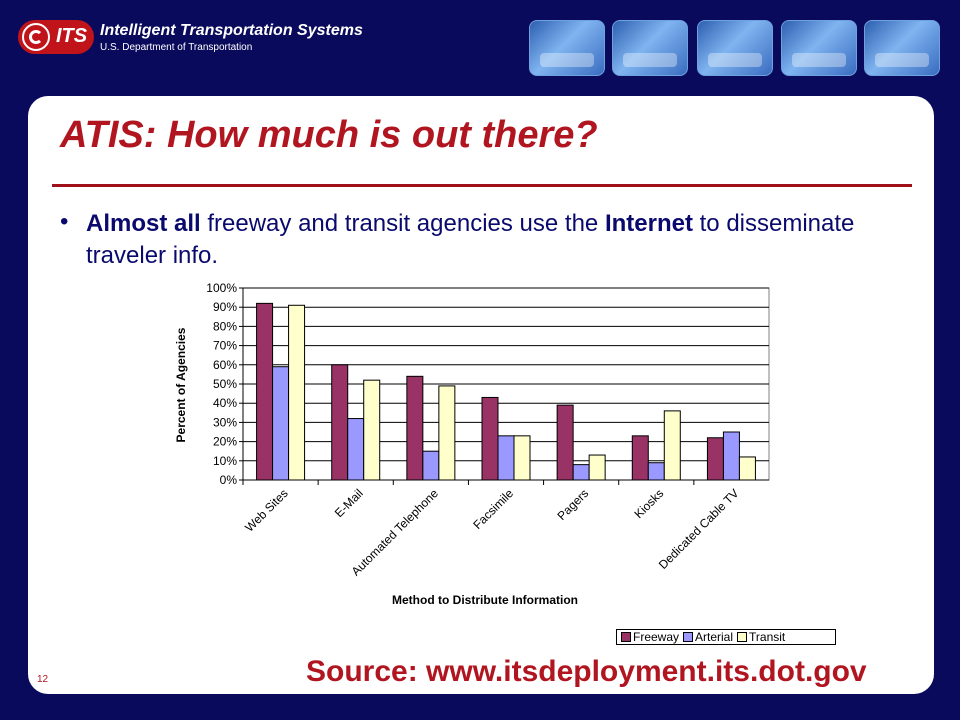  I want to click on legend-item-transit: Transit, so click(761, 637).